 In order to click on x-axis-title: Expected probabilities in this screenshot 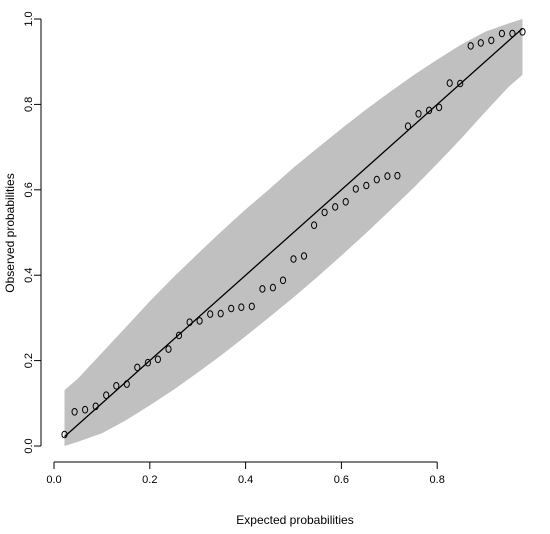, I will do `click(294, 520)`.